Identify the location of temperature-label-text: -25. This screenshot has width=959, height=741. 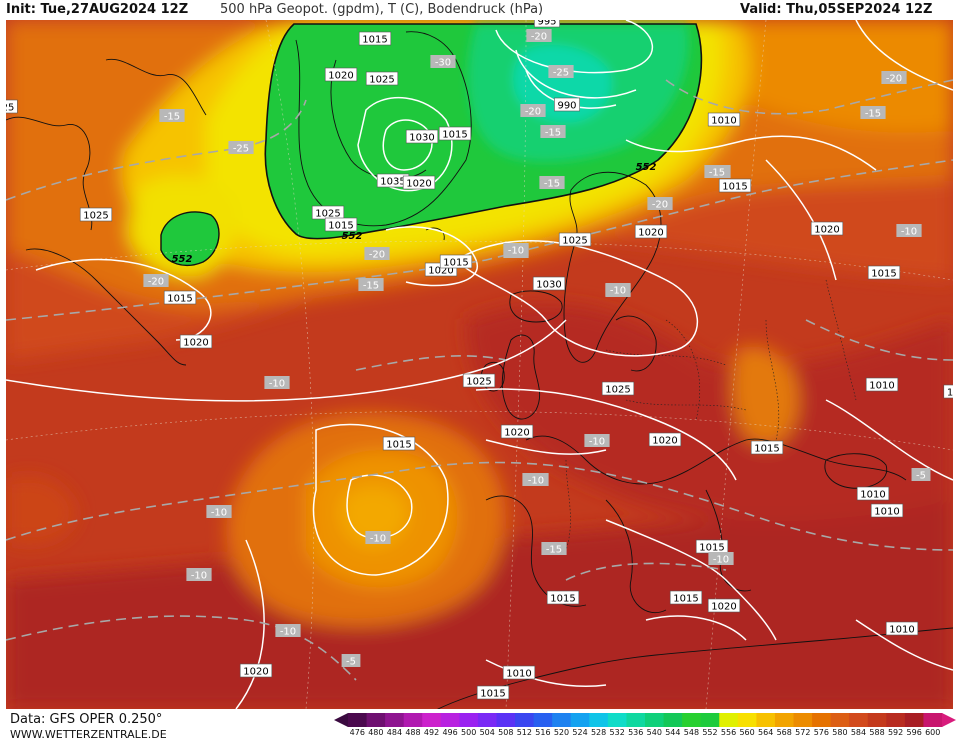
(561, 73).